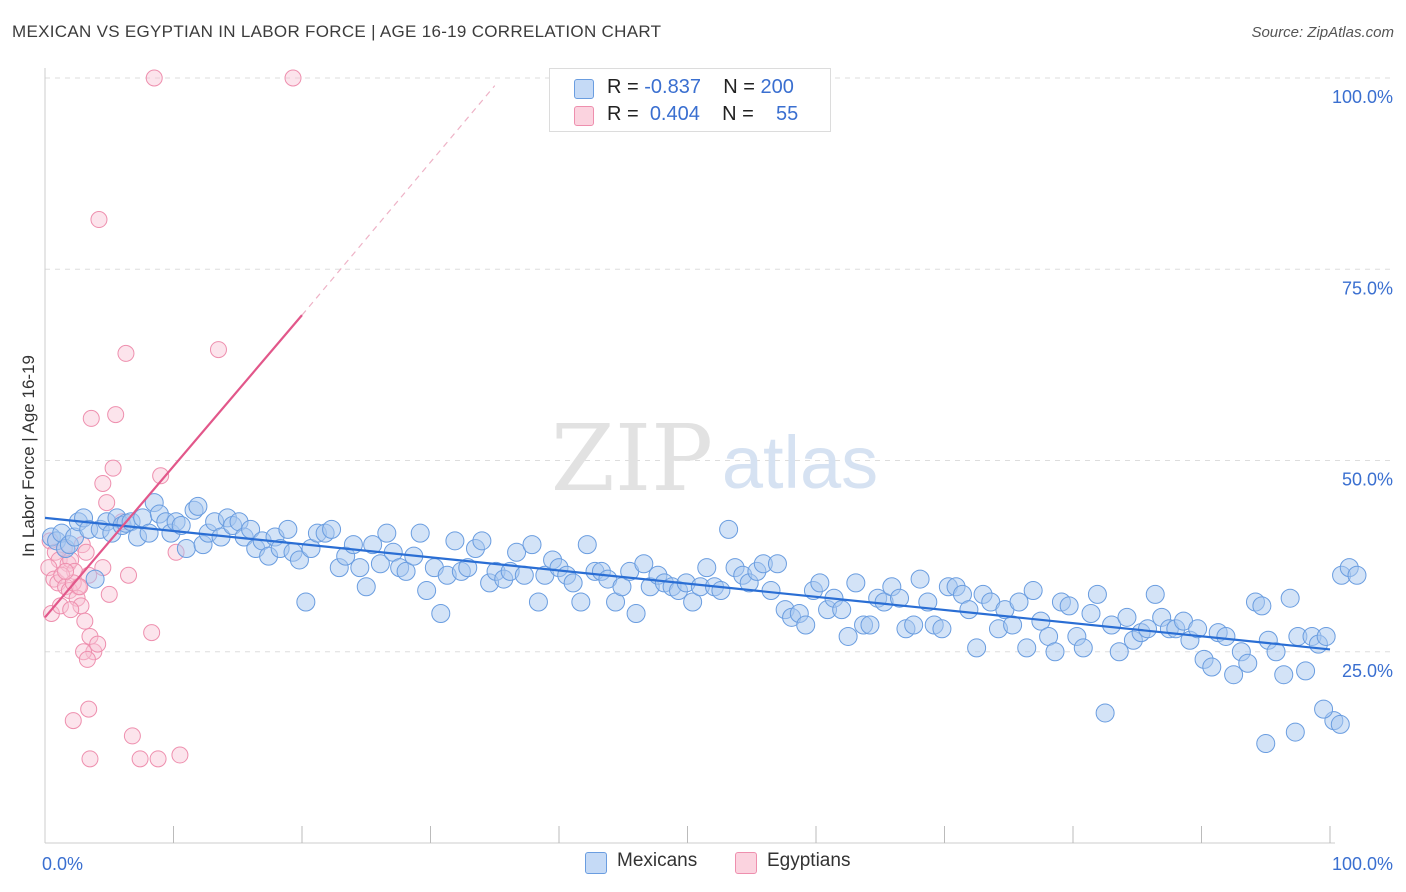 The height and width of the screenshot is (892, 1406). What do you see at coordinates (777, 87) in the screenshot?
I see `legend-n-value: 200` at bounding box center [777, 87].